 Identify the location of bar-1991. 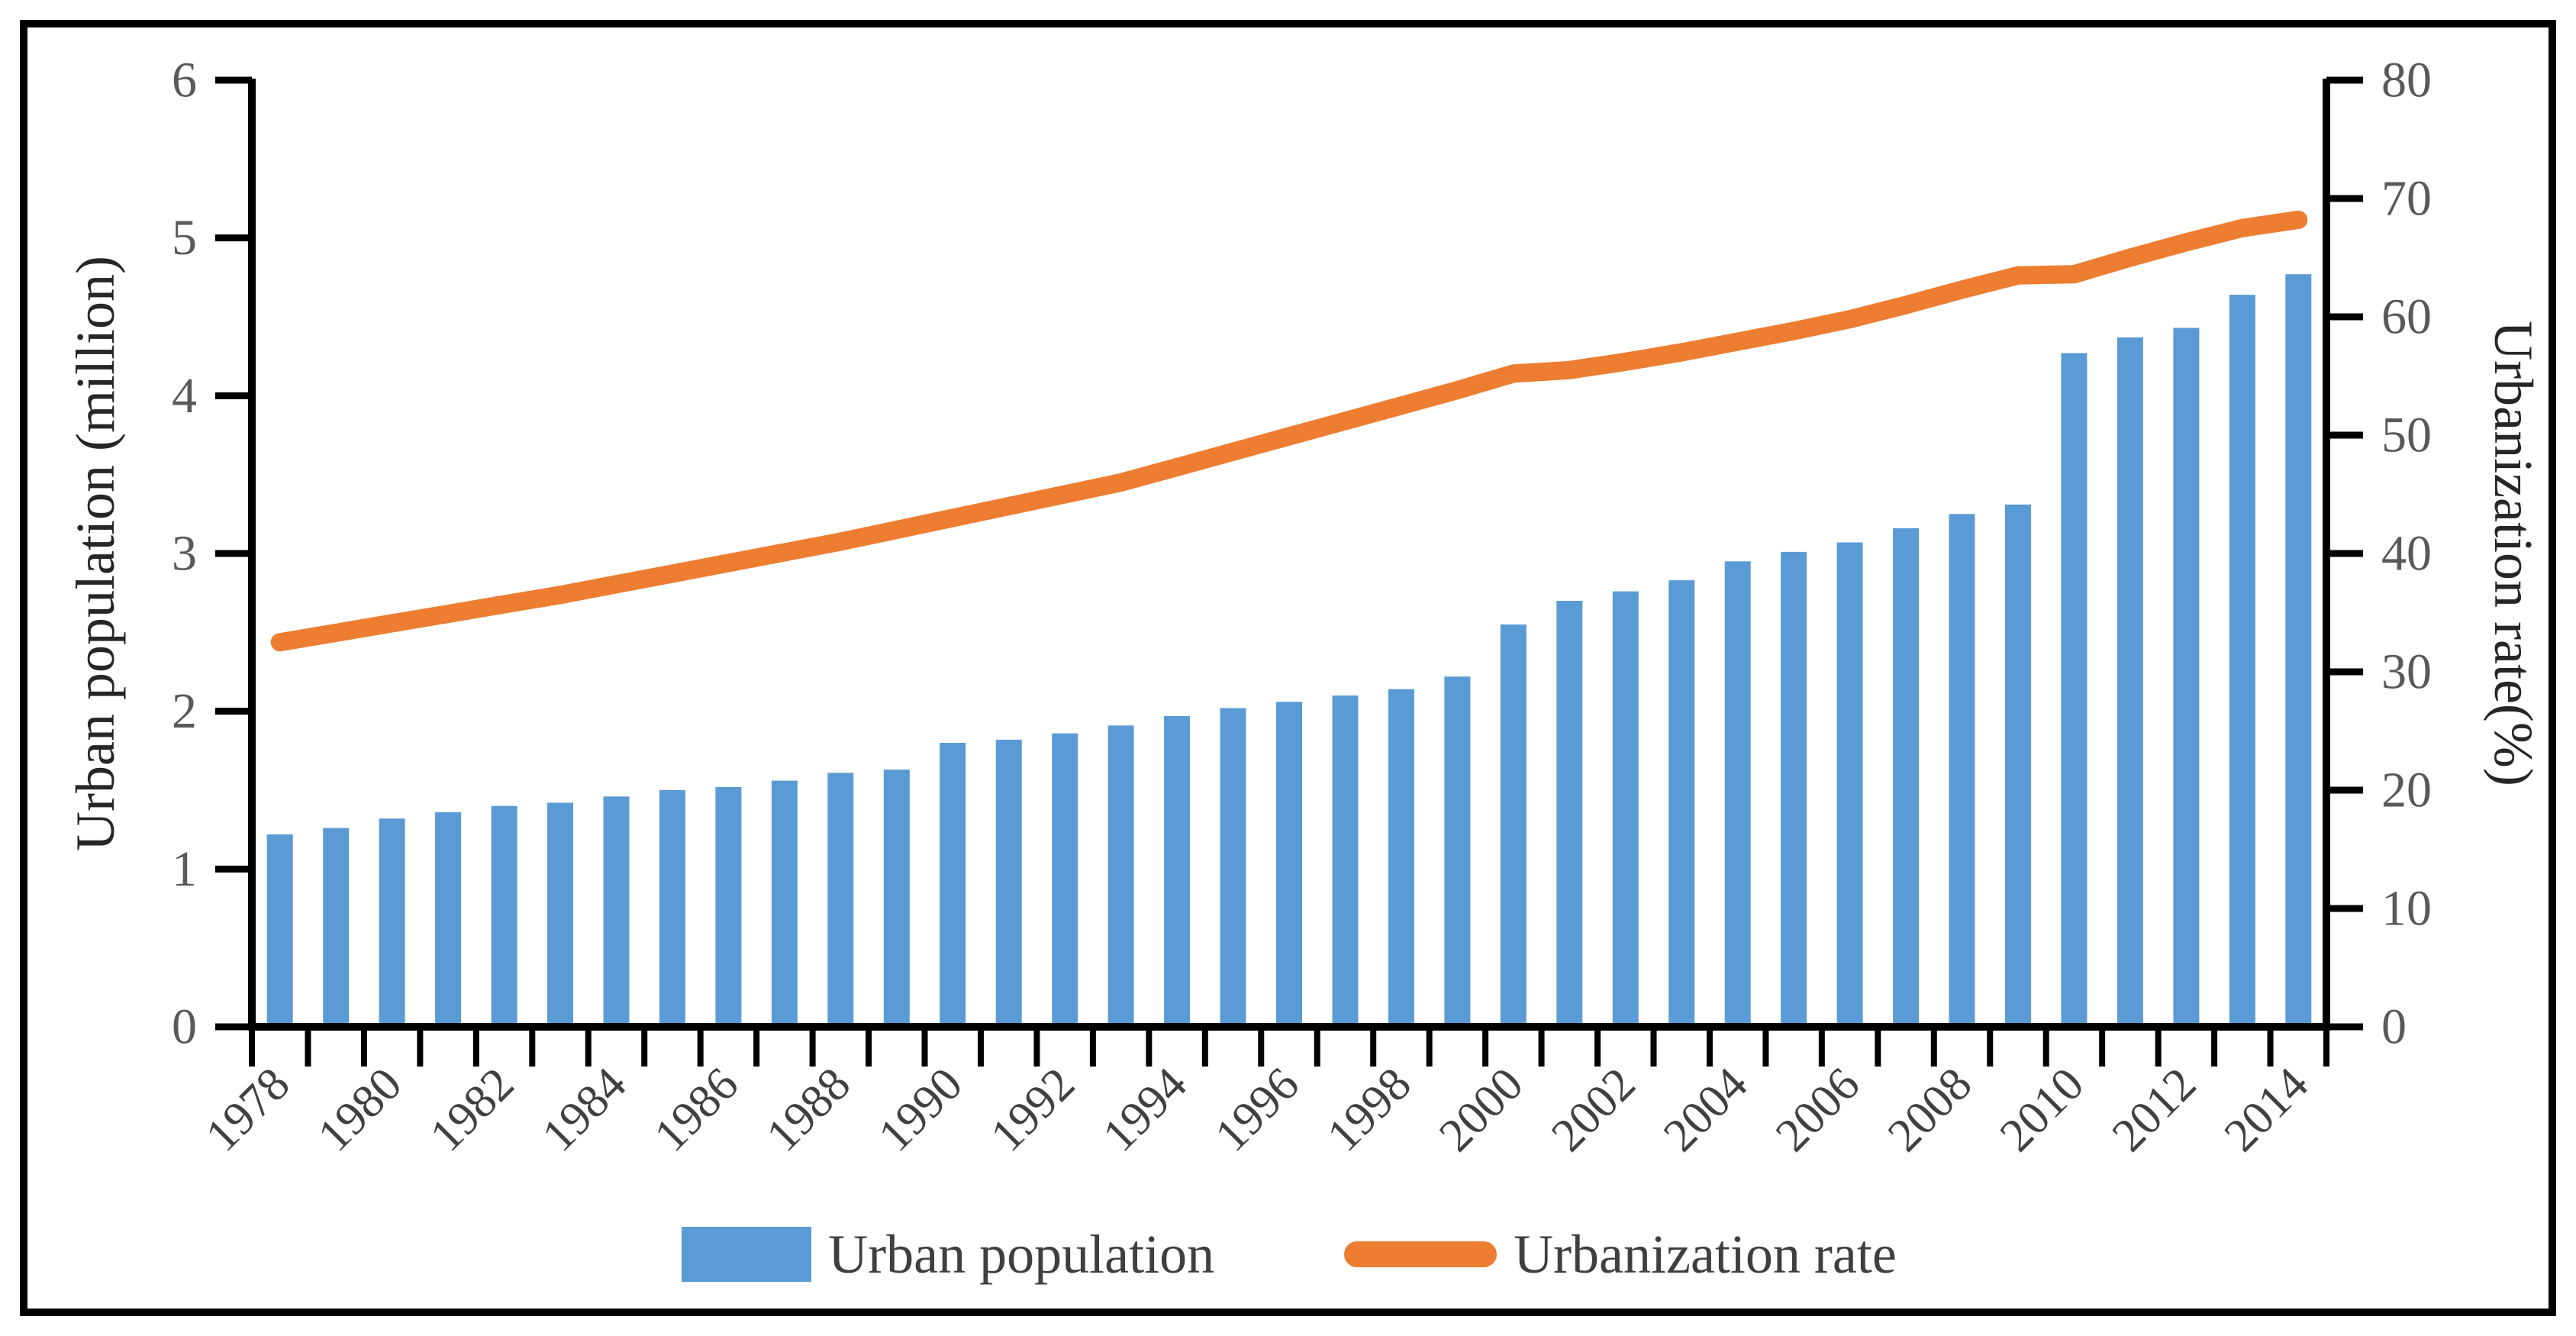
(1008, 883).